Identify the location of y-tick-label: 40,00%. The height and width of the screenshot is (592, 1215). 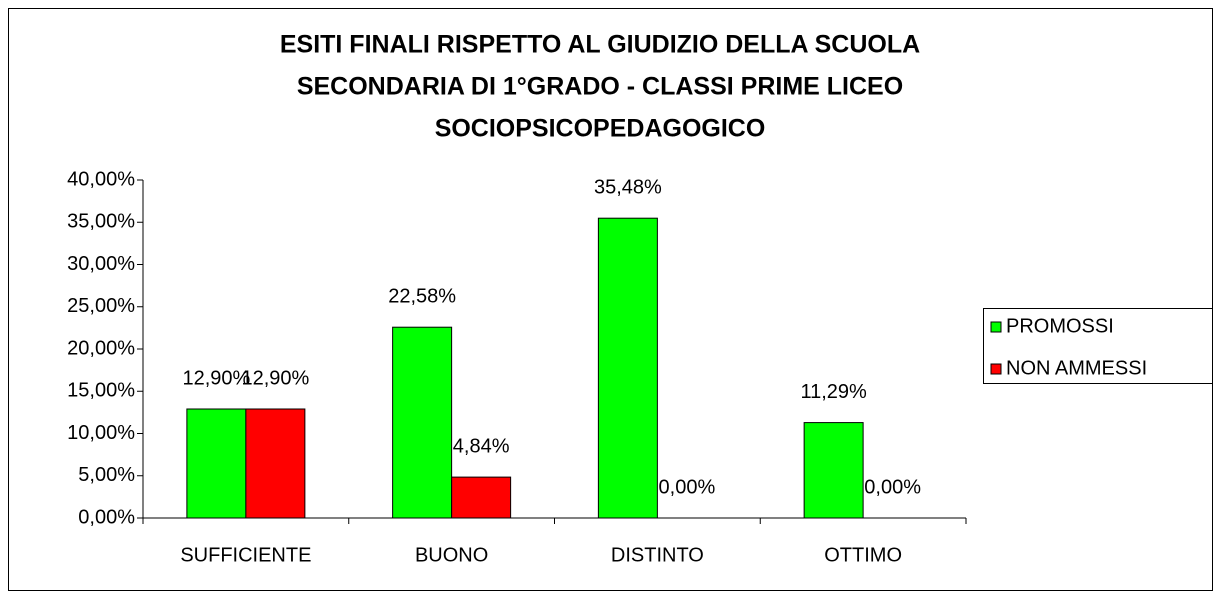
(101, 179).